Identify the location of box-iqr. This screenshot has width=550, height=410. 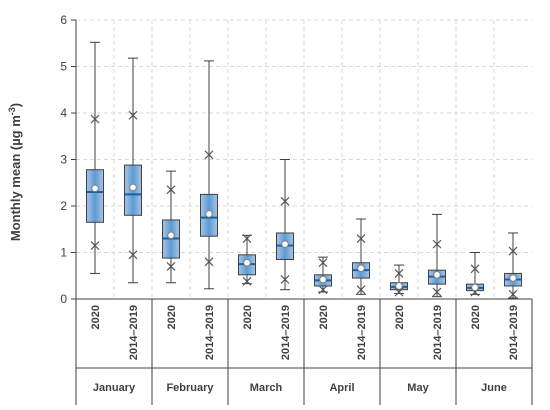
(95, 196).